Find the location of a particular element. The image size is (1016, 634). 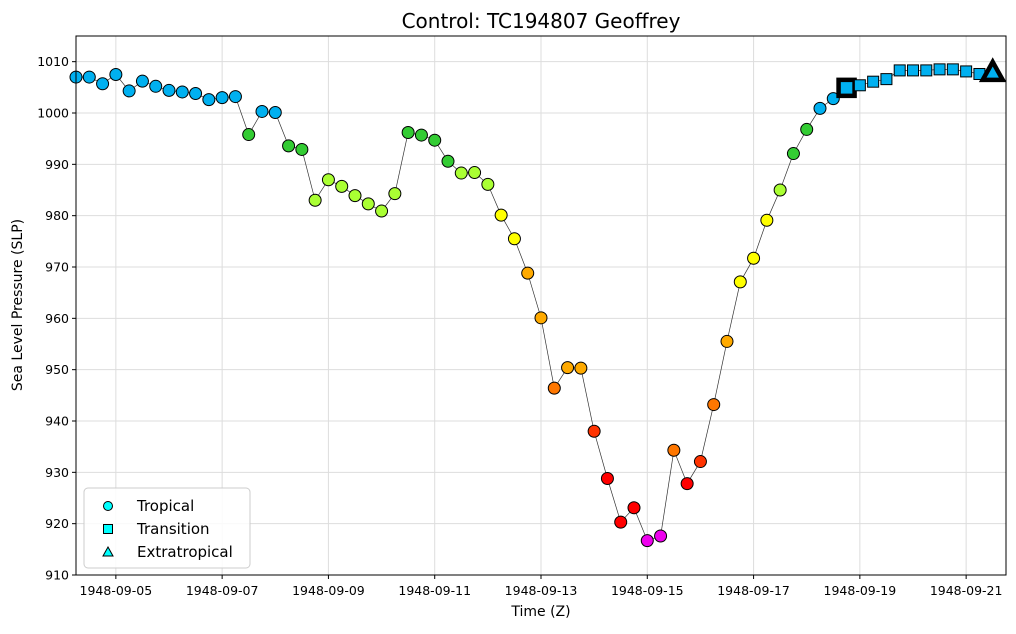

legend-box is located at coordinates (167, 528).